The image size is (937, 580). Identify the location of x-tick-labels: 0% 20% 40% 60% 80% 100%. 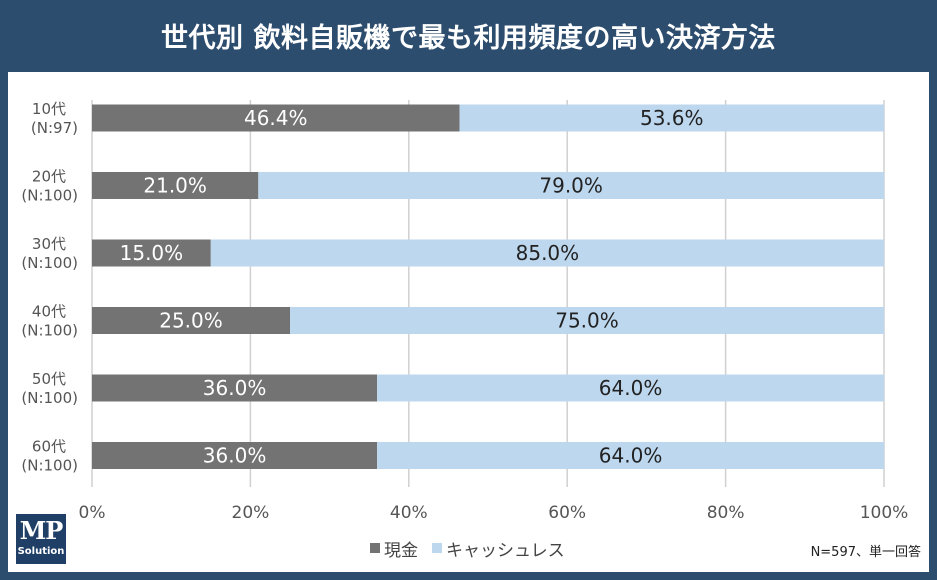
(494, 513).